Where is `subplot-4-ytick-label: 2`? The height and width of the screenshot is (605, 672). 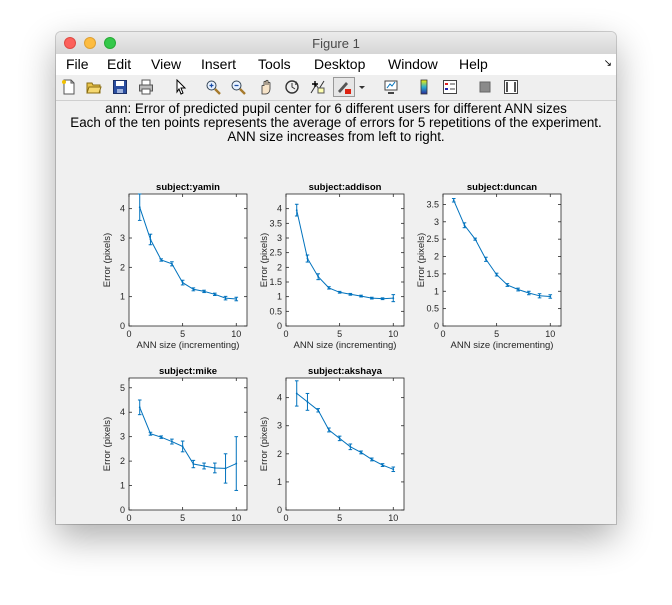 subplot-4-ytick-label: 2 is located at coordinates (122, 461).